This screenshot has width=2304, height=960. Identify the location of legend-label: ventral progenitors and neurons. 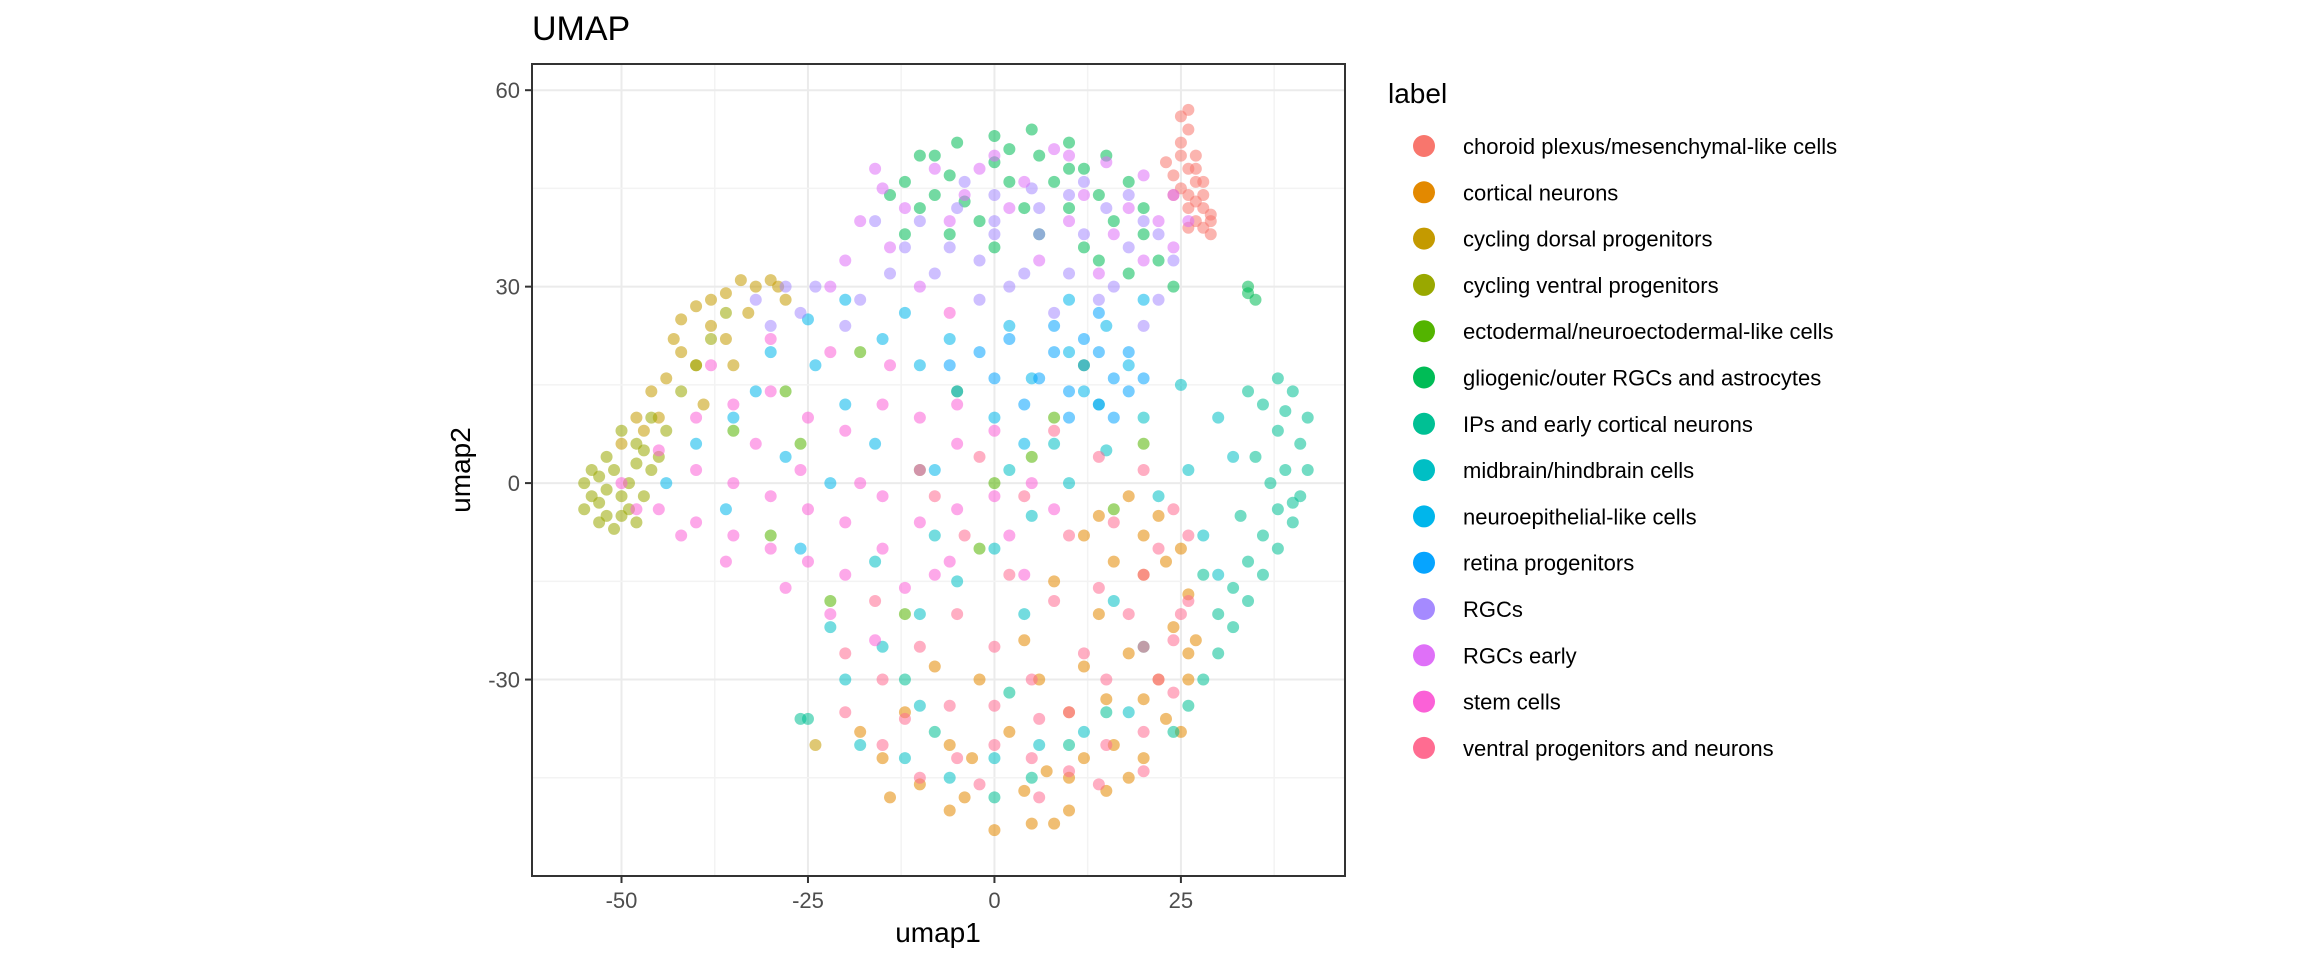
(1618, 748).